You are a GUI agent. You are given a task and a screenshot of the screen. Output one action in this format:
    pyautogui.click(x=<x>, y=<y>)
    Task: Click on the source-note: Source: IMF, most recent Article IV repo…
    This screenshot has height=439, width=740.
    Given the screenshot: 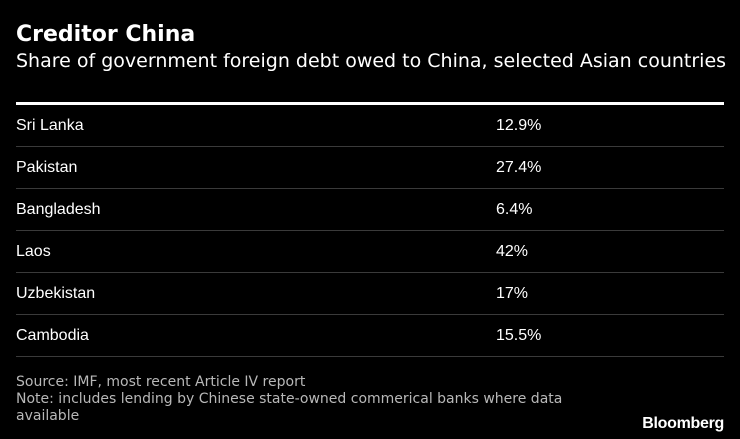 What is the action you would take?
    pyautogui.click(x=161, y=382)
    